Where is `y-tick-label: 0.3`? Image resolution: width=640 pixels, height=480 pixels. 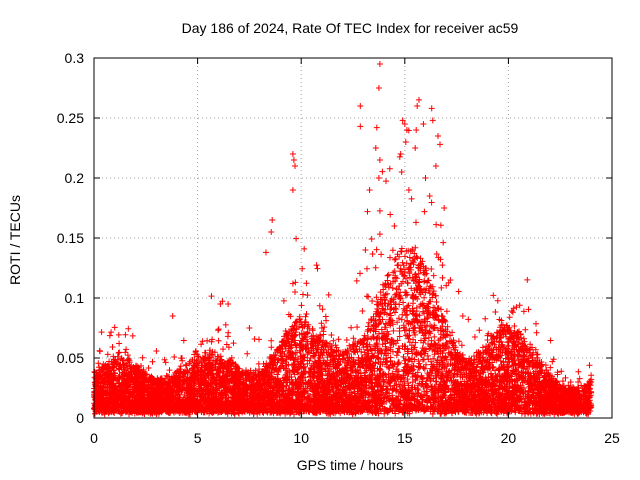
y-tick-label: 0.3 is located at coordinates (75, 58).